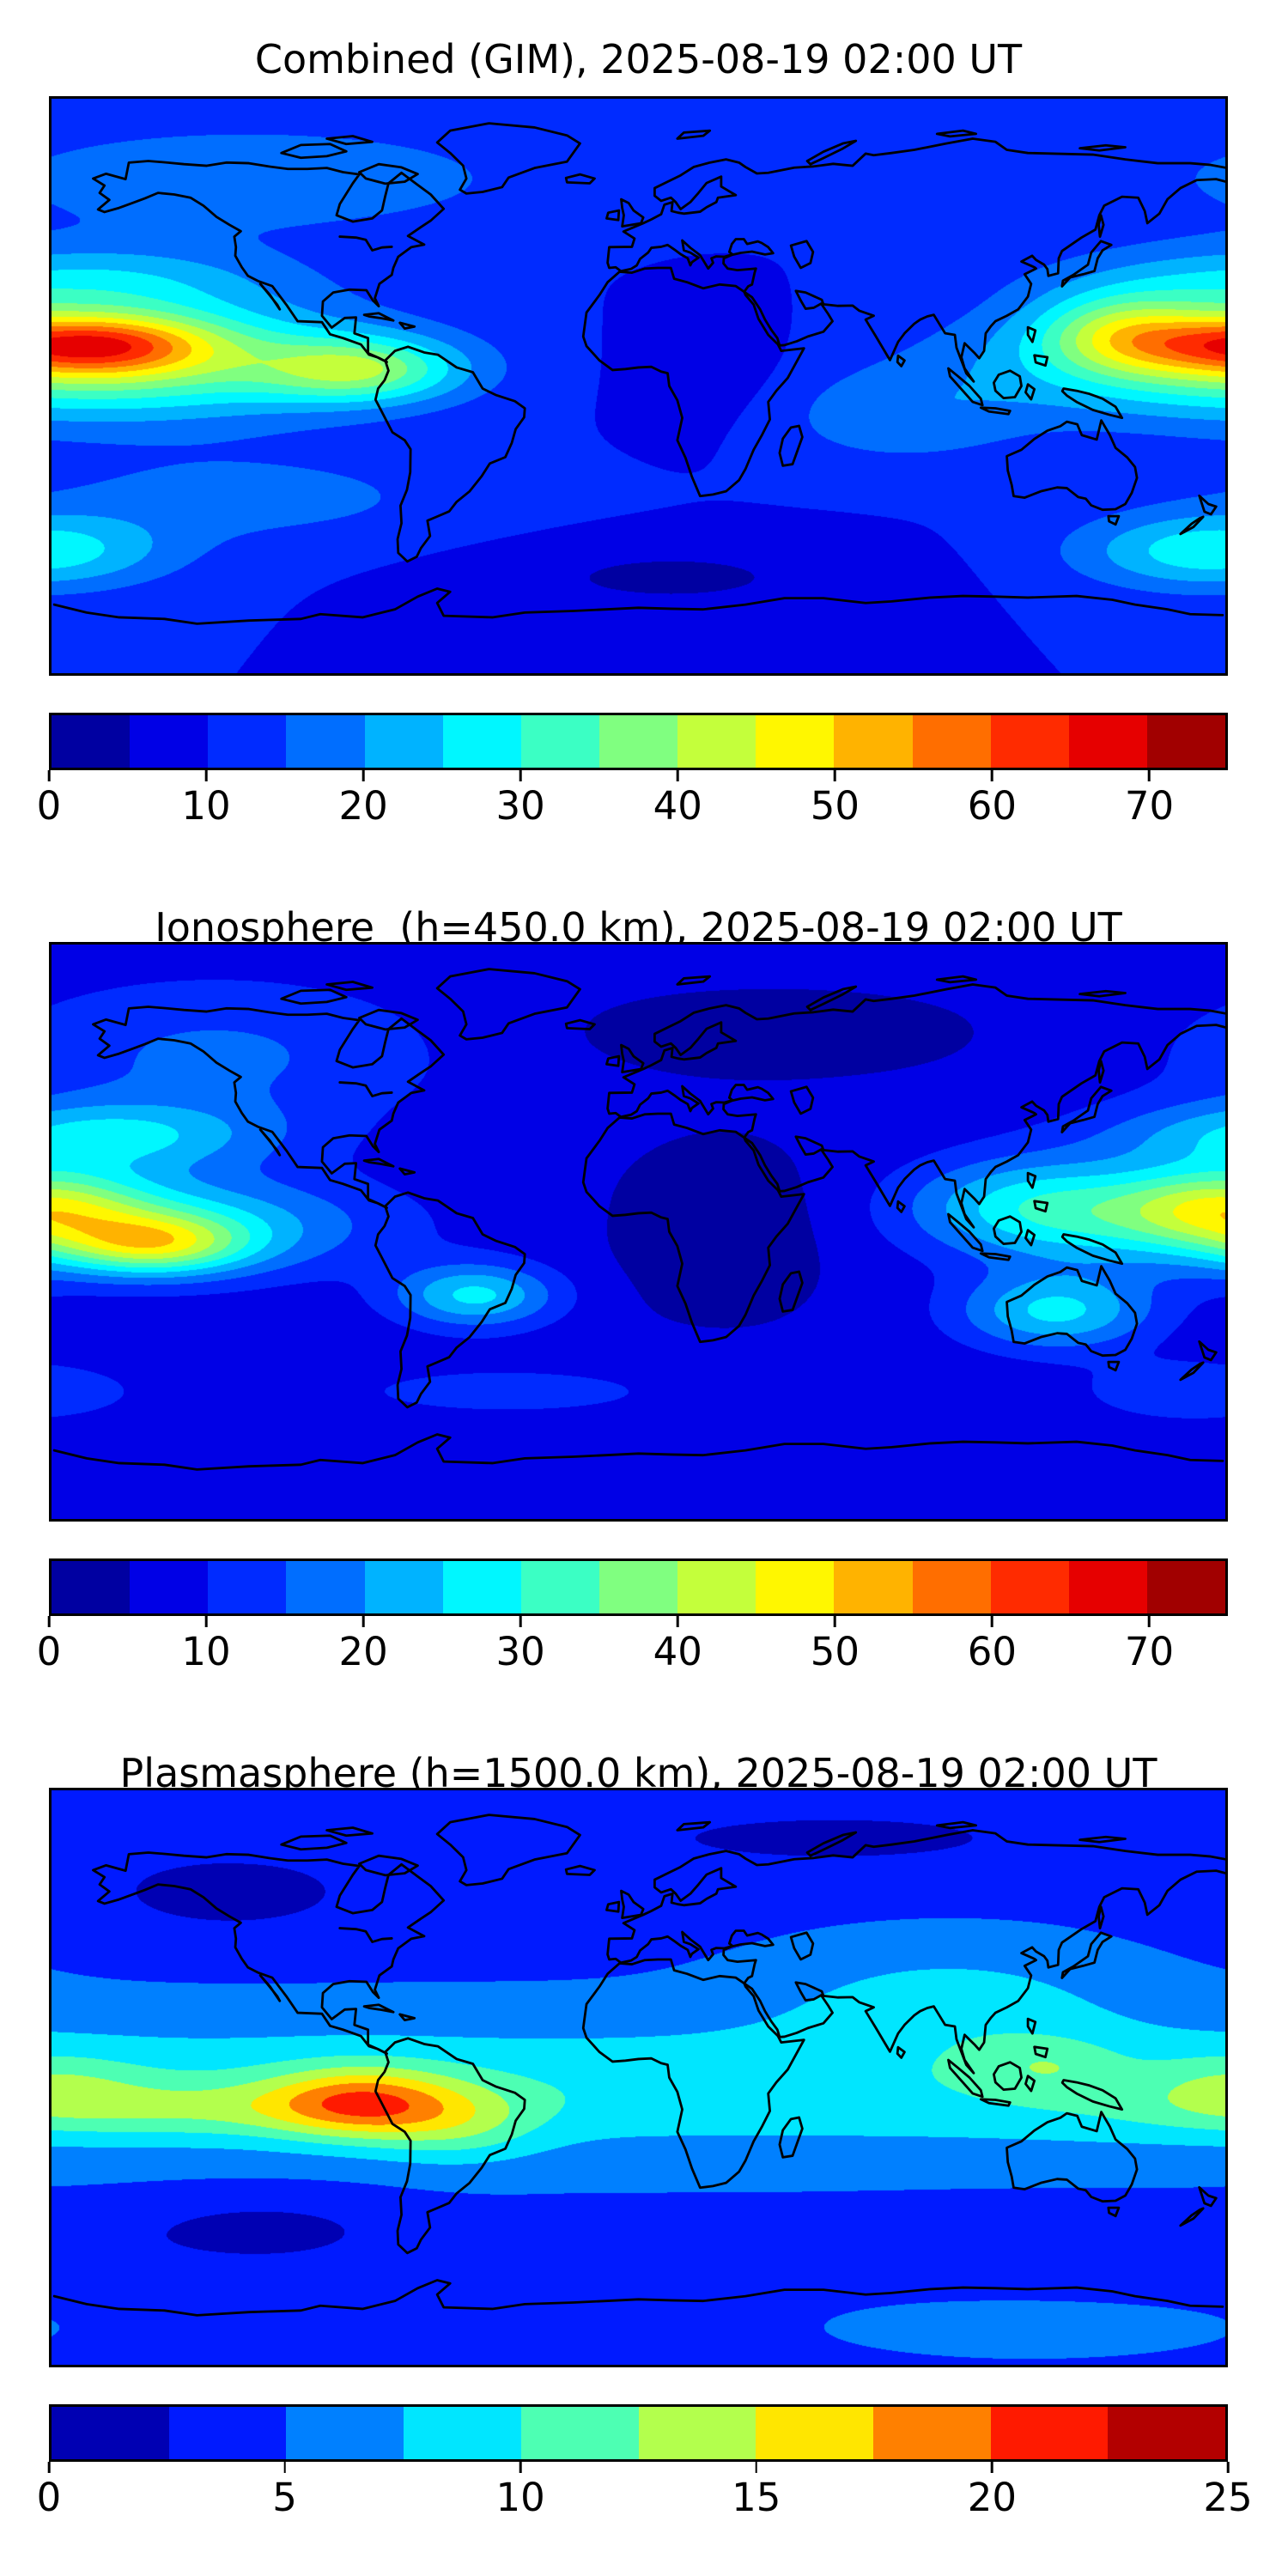 The width and height of the screenshot is (1288, 2576). What do you see at coordinates (757, 2497) in the screenshot?
I see `colorbar-tick-label: 15` at bounding box center [757, 2497].